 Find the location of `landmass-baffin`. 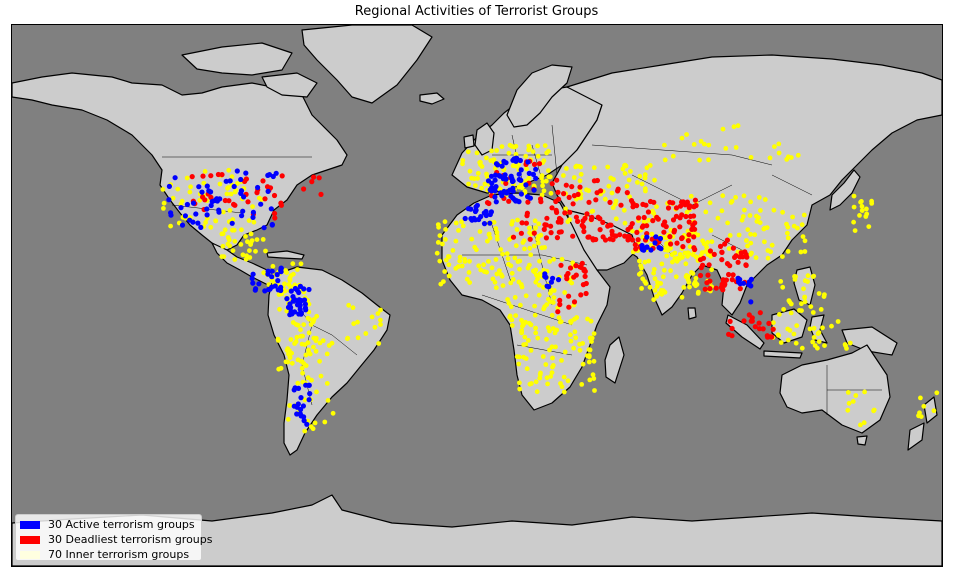

landmass-baffin is located at coordinates (289, 85).